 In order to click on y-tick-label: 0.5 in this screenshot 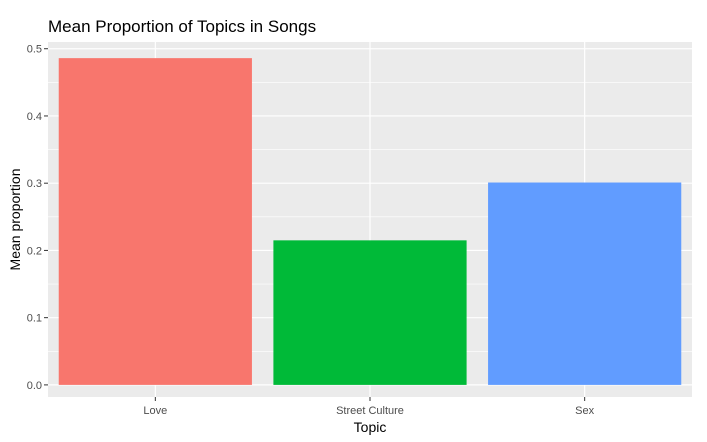, I will do `click(34, 50)`.